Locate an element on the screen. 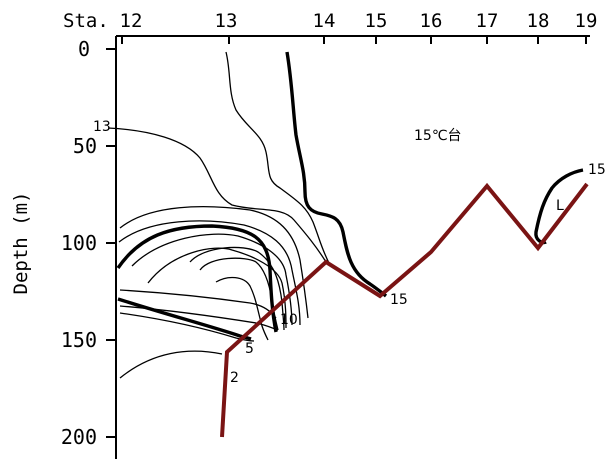 The image size is (609, 459). contour-label: 13 is located at coordinates (102, 127).